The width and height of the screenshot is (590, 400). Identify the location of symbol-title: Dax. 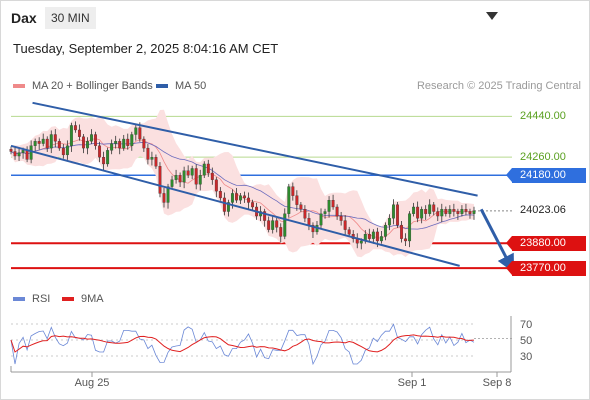
(24, 18).